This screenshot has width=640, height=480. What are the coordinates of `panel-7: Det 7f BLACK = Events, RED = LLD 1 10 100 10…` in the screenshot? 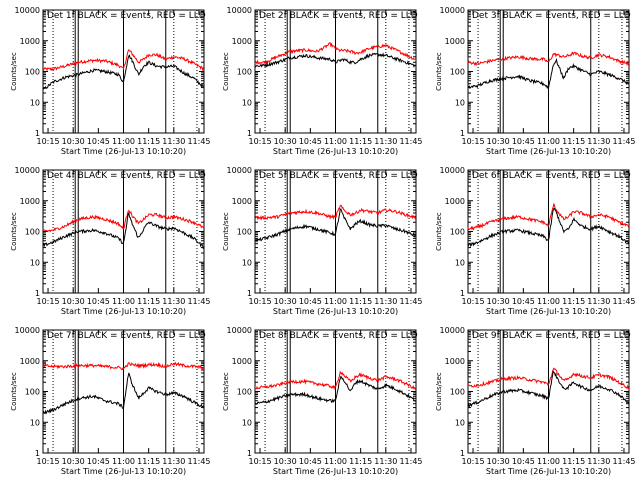 It's located at (110, 401).